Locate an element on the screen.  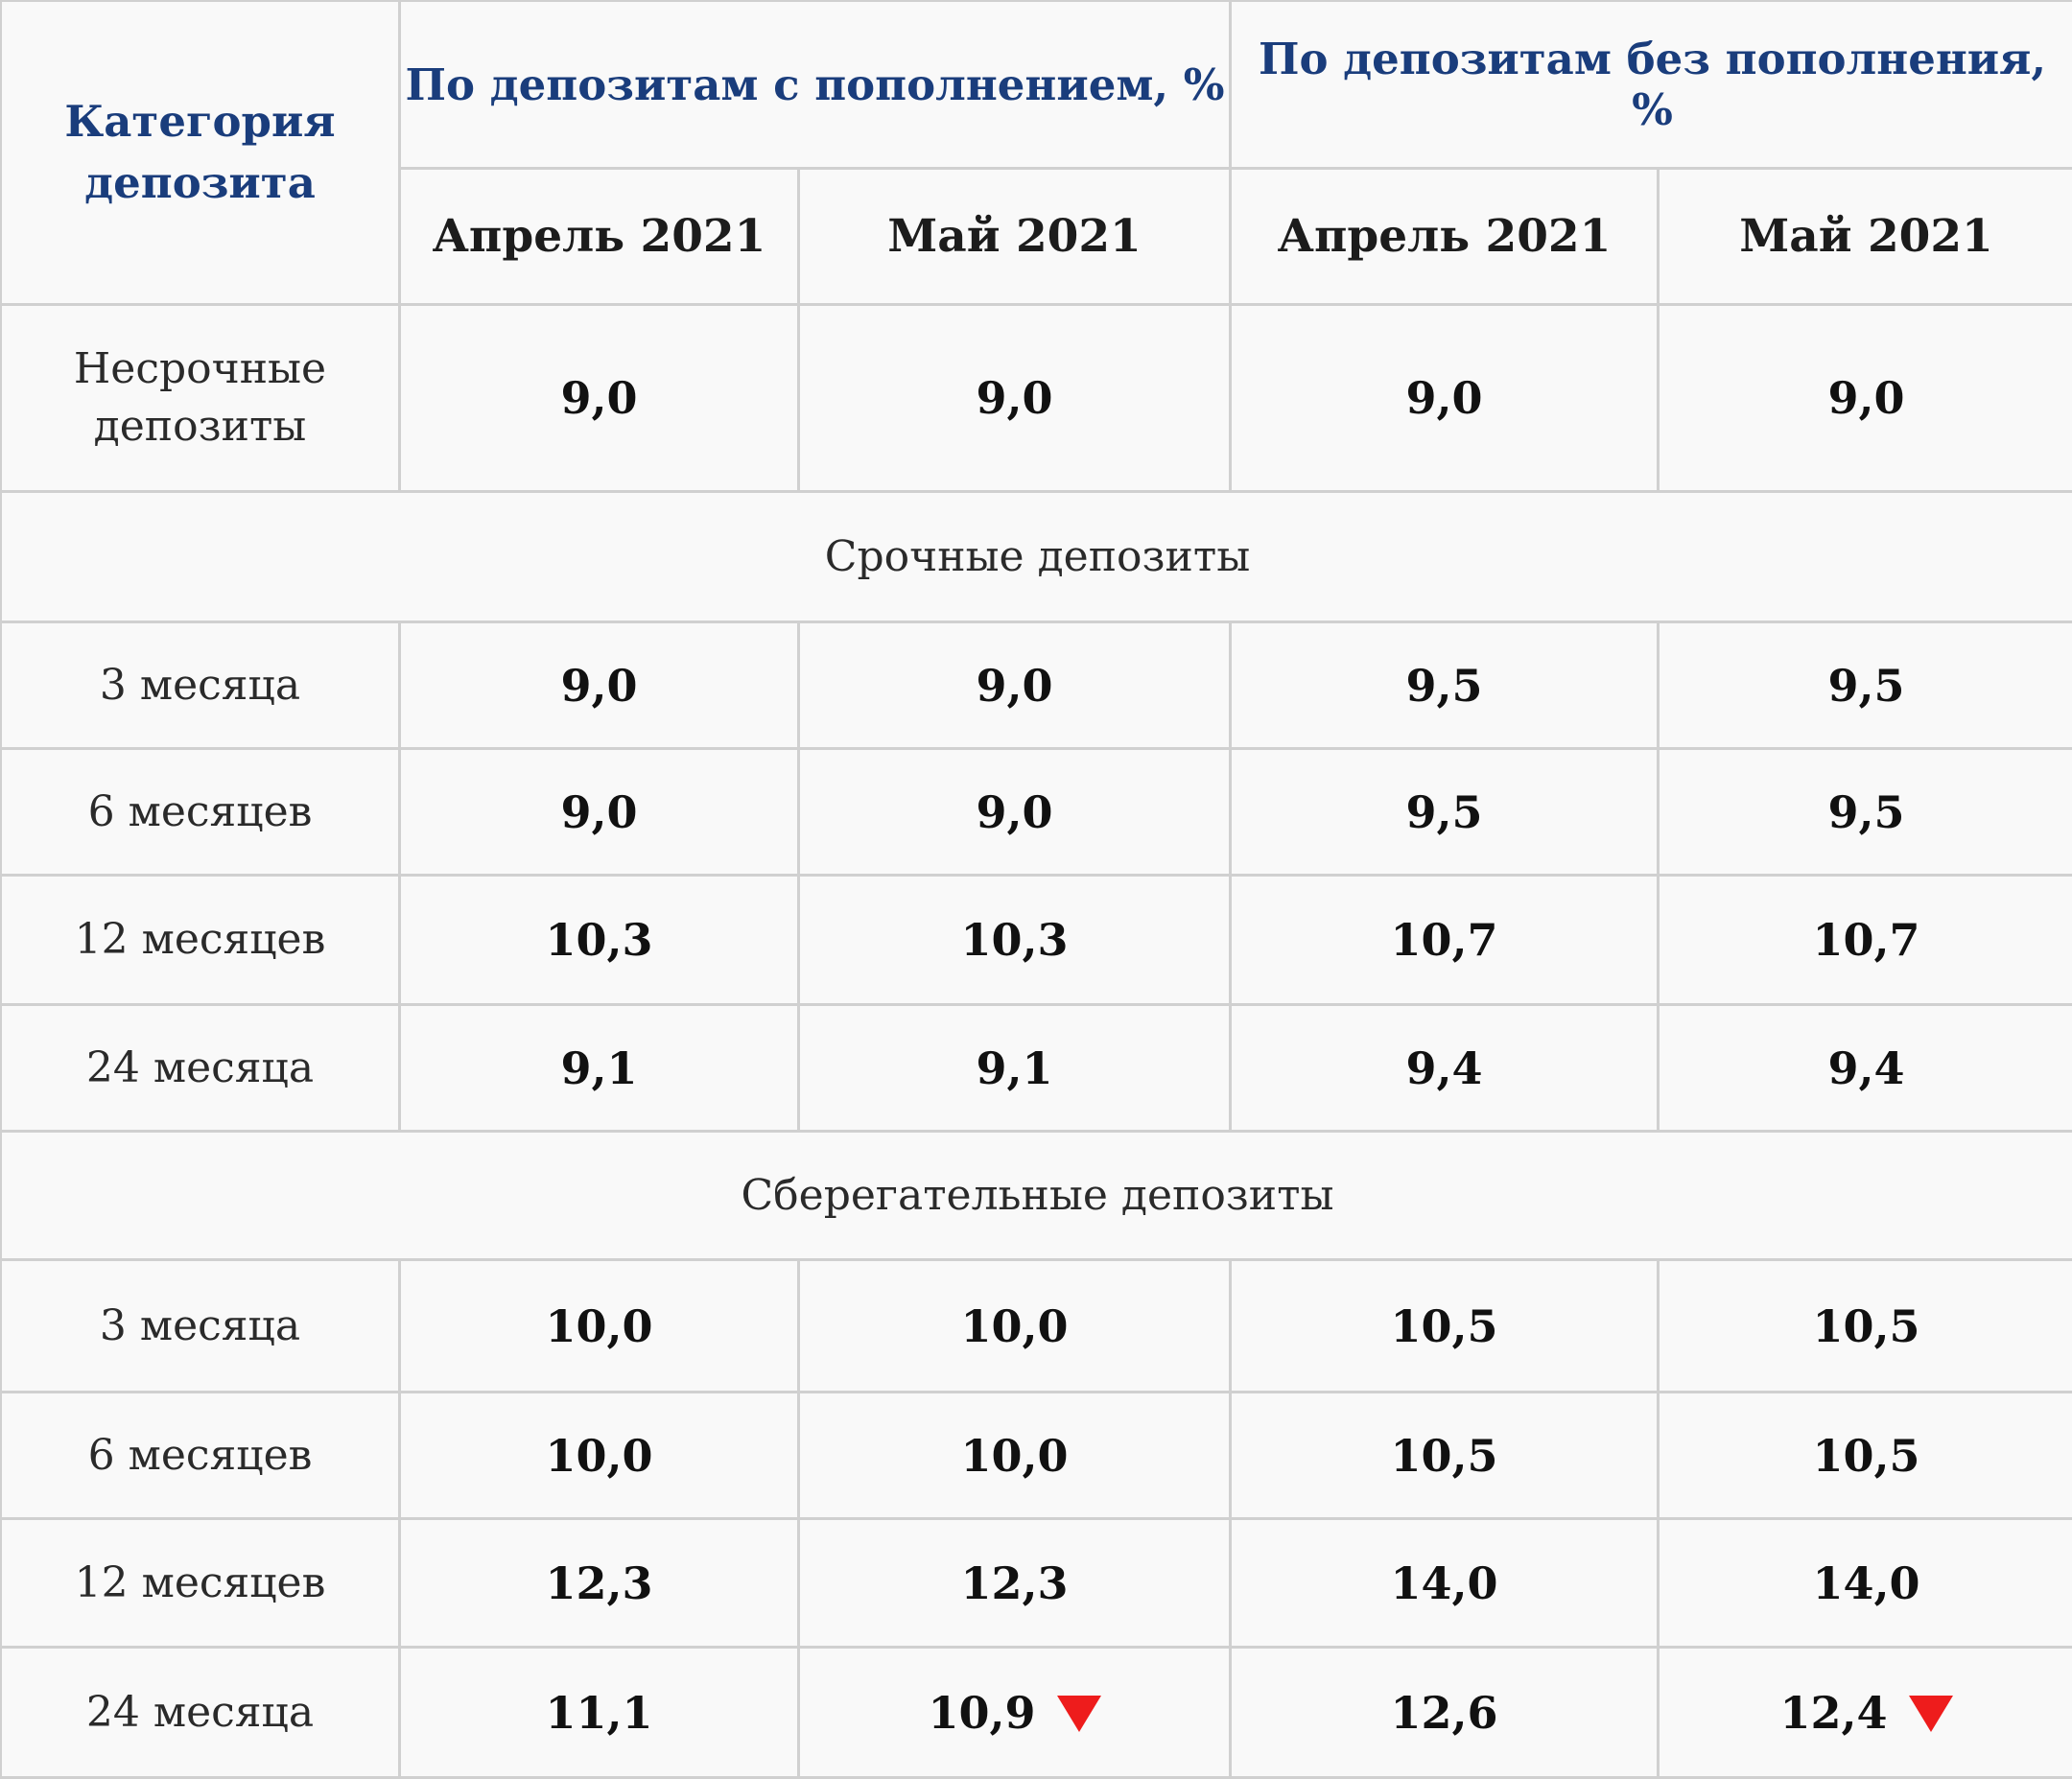
rate-value-text: 12,4 is located at coordinates (1833, 1713).